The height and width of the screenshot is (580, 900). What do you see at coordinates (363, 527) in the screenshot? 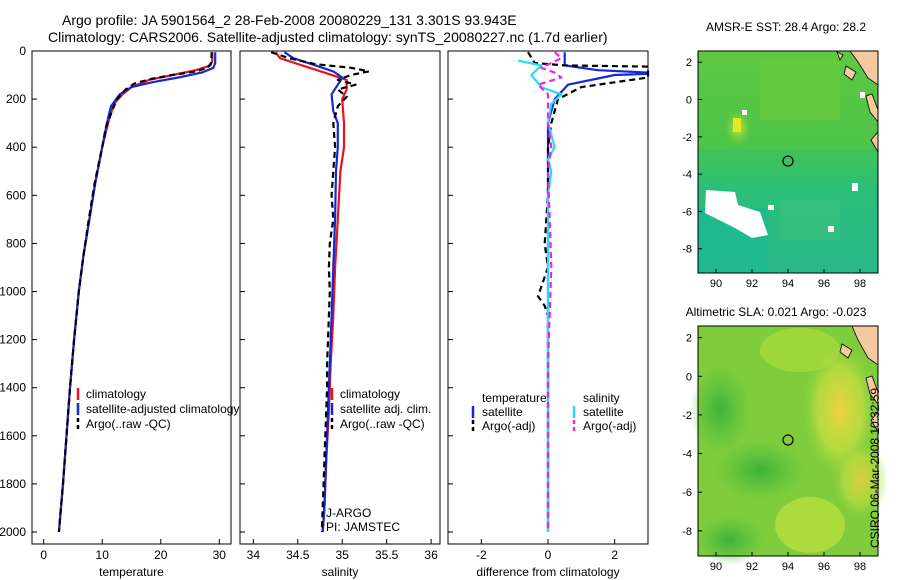
I see `salinity-annotation: PI: JAMSTEC` at bounding box center [363, 527].